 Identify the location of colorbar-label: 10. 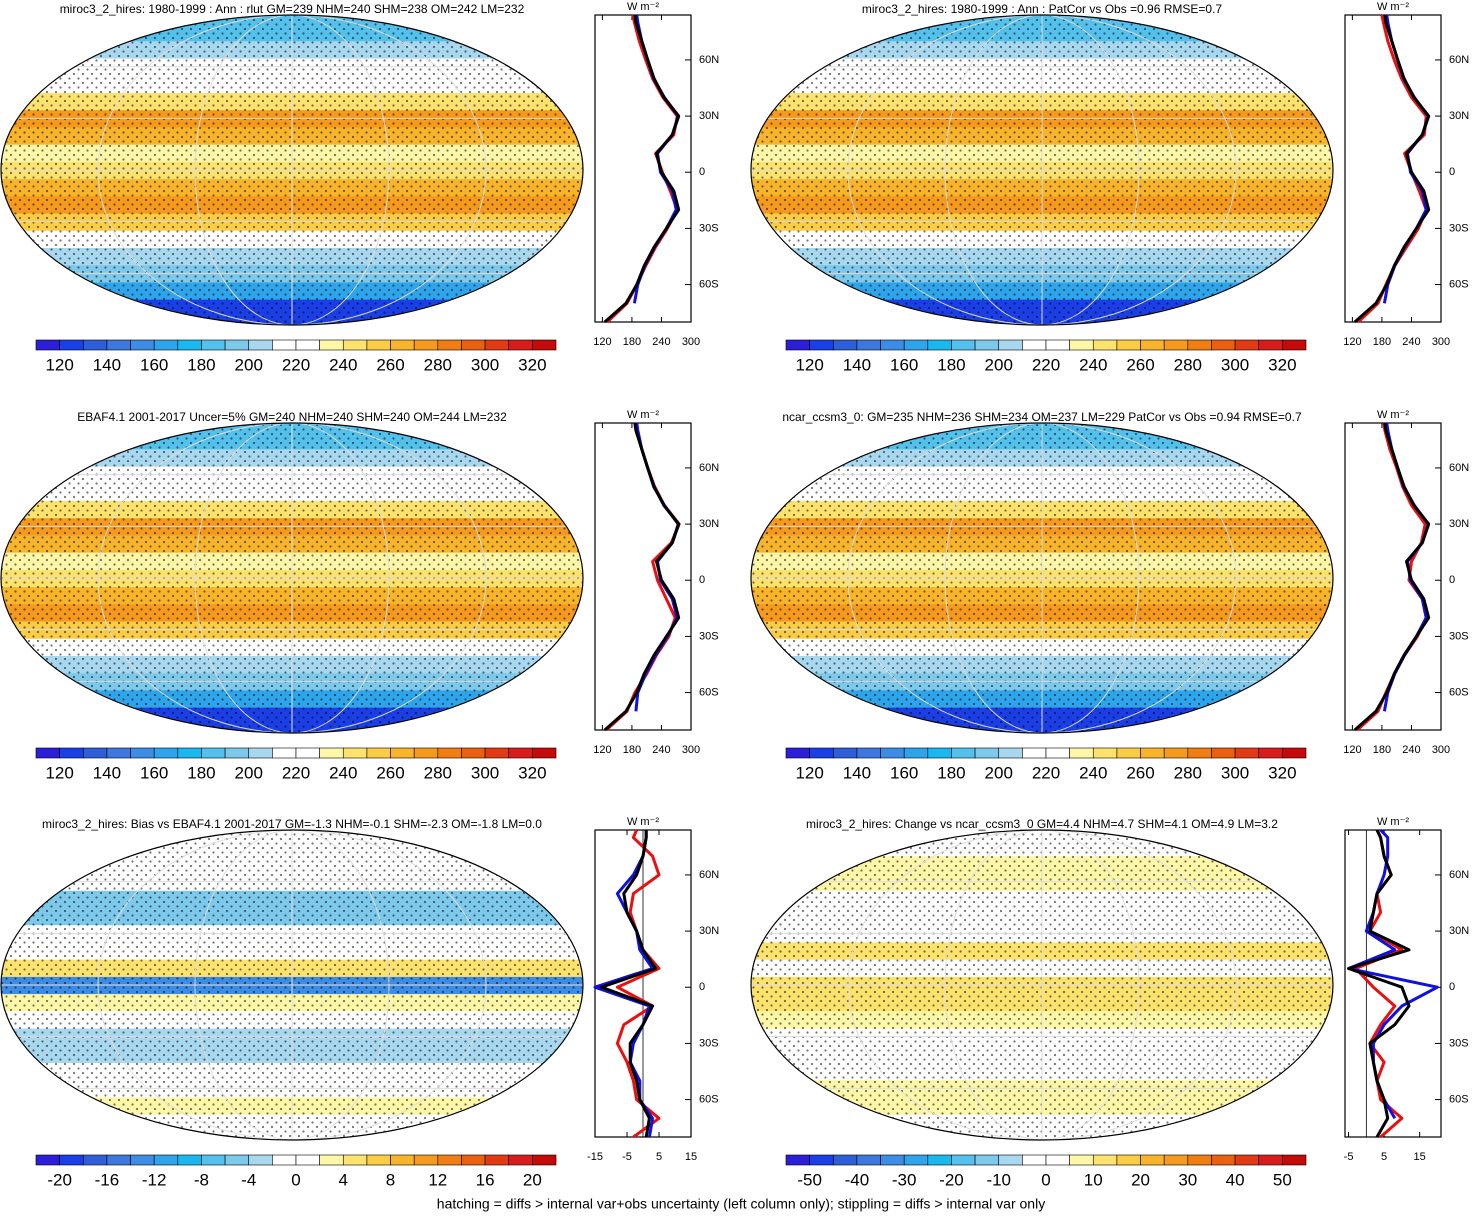
(1093, 1179).